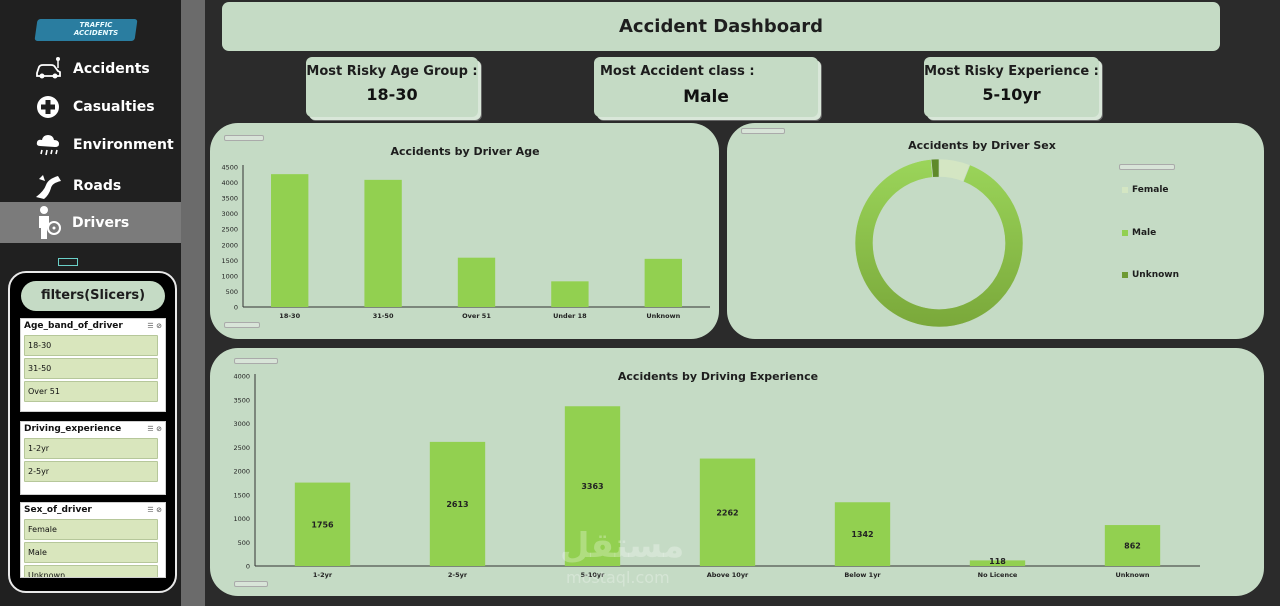 This screenshot has width=1280, height=606. I want to click on kpi-most-accident-class: Most Accident class : Male, so click(706, 87).